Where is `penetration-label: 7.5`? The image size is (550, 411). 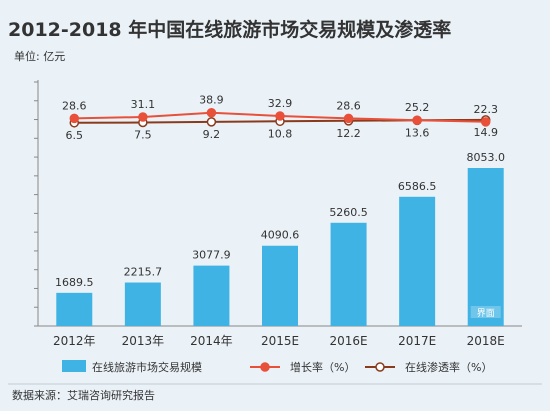
penetration-label: 7.5 is located at coordinates (143, 134).